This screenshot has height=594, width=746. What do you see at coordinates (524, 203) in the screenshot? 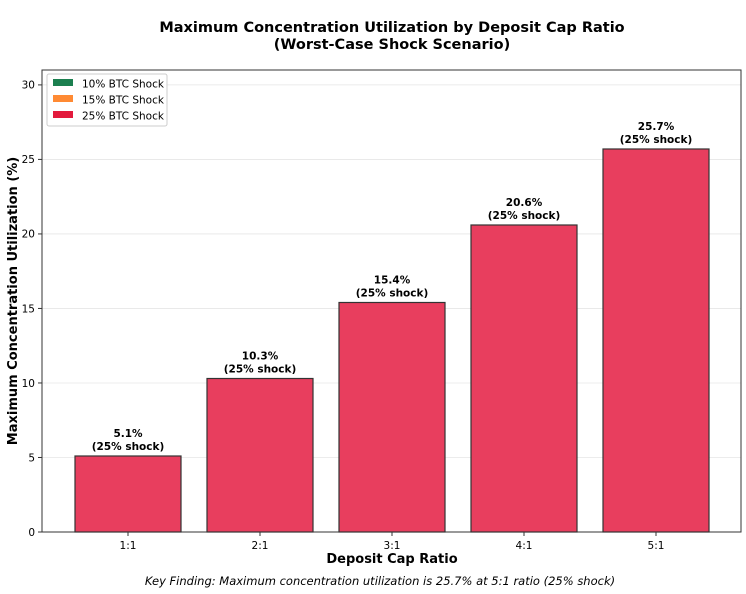
I see `bar-value-label: 20.6%` at bounding box center [524, 203].